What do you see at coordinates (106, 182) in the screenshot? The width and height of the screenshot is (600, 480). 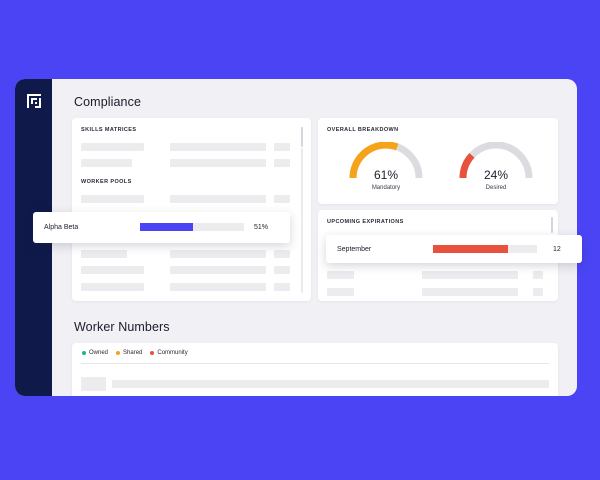 I see `worker-pools-caption: WORKER POOLS` at bounding box center [106, 182].